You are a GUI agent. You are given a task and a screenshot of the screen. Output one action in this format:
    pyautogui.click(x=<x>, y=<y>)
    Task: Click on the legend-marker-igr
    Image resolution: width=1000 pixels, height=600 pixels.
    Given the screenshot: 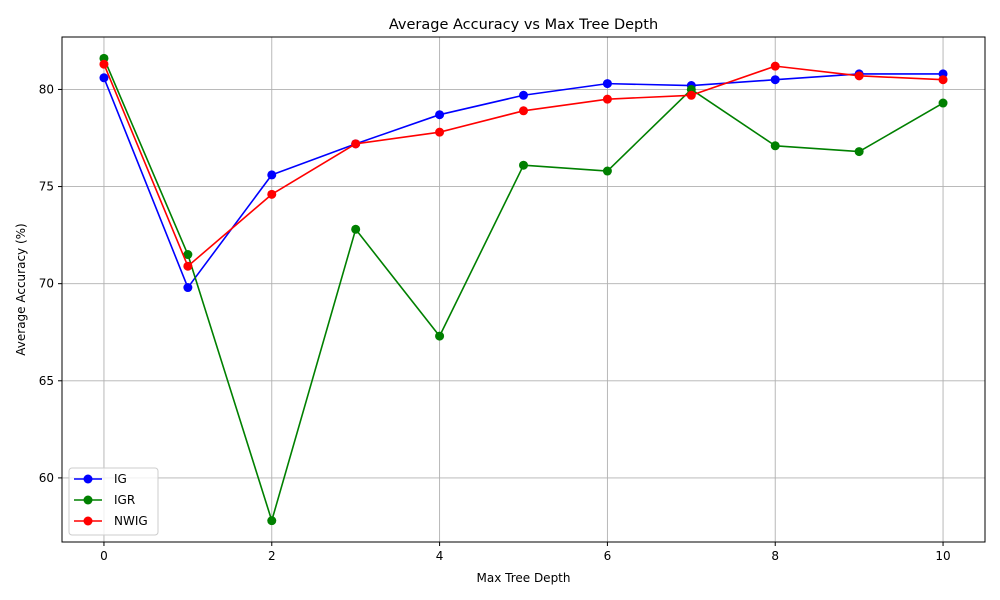 What is the action you would take?
    pyautogui.click(x=88, y=500)
    